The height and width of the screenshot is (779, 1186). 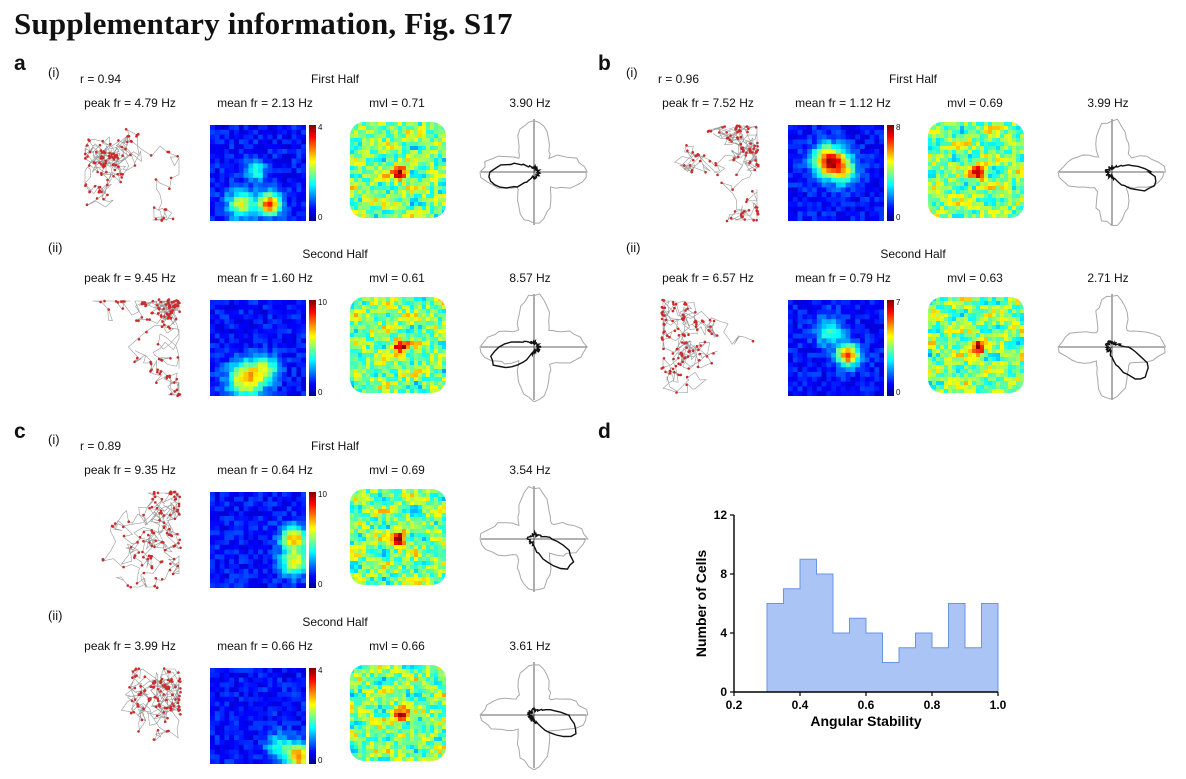 I want to click on x-tick-label: 0.4, so click(x=800, y=705).